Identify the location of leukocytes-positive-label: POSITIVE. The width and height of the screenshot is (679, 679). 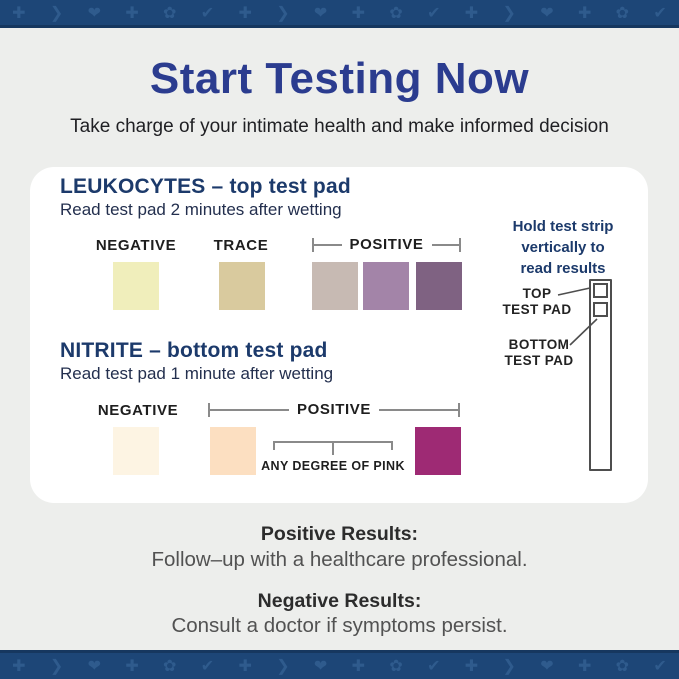
(386, 244).